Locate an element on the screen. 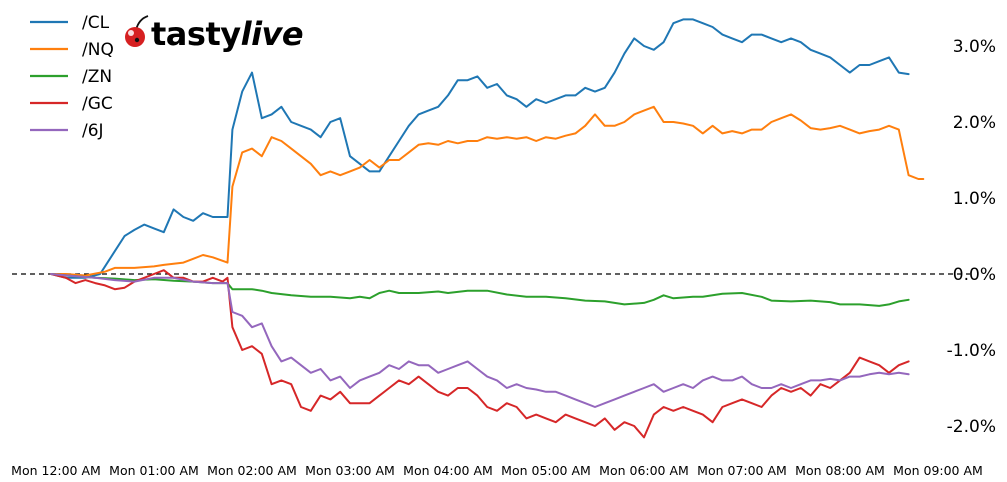  x-tick-label: Mon 05:00 AM is located at coordinates (546, 470).